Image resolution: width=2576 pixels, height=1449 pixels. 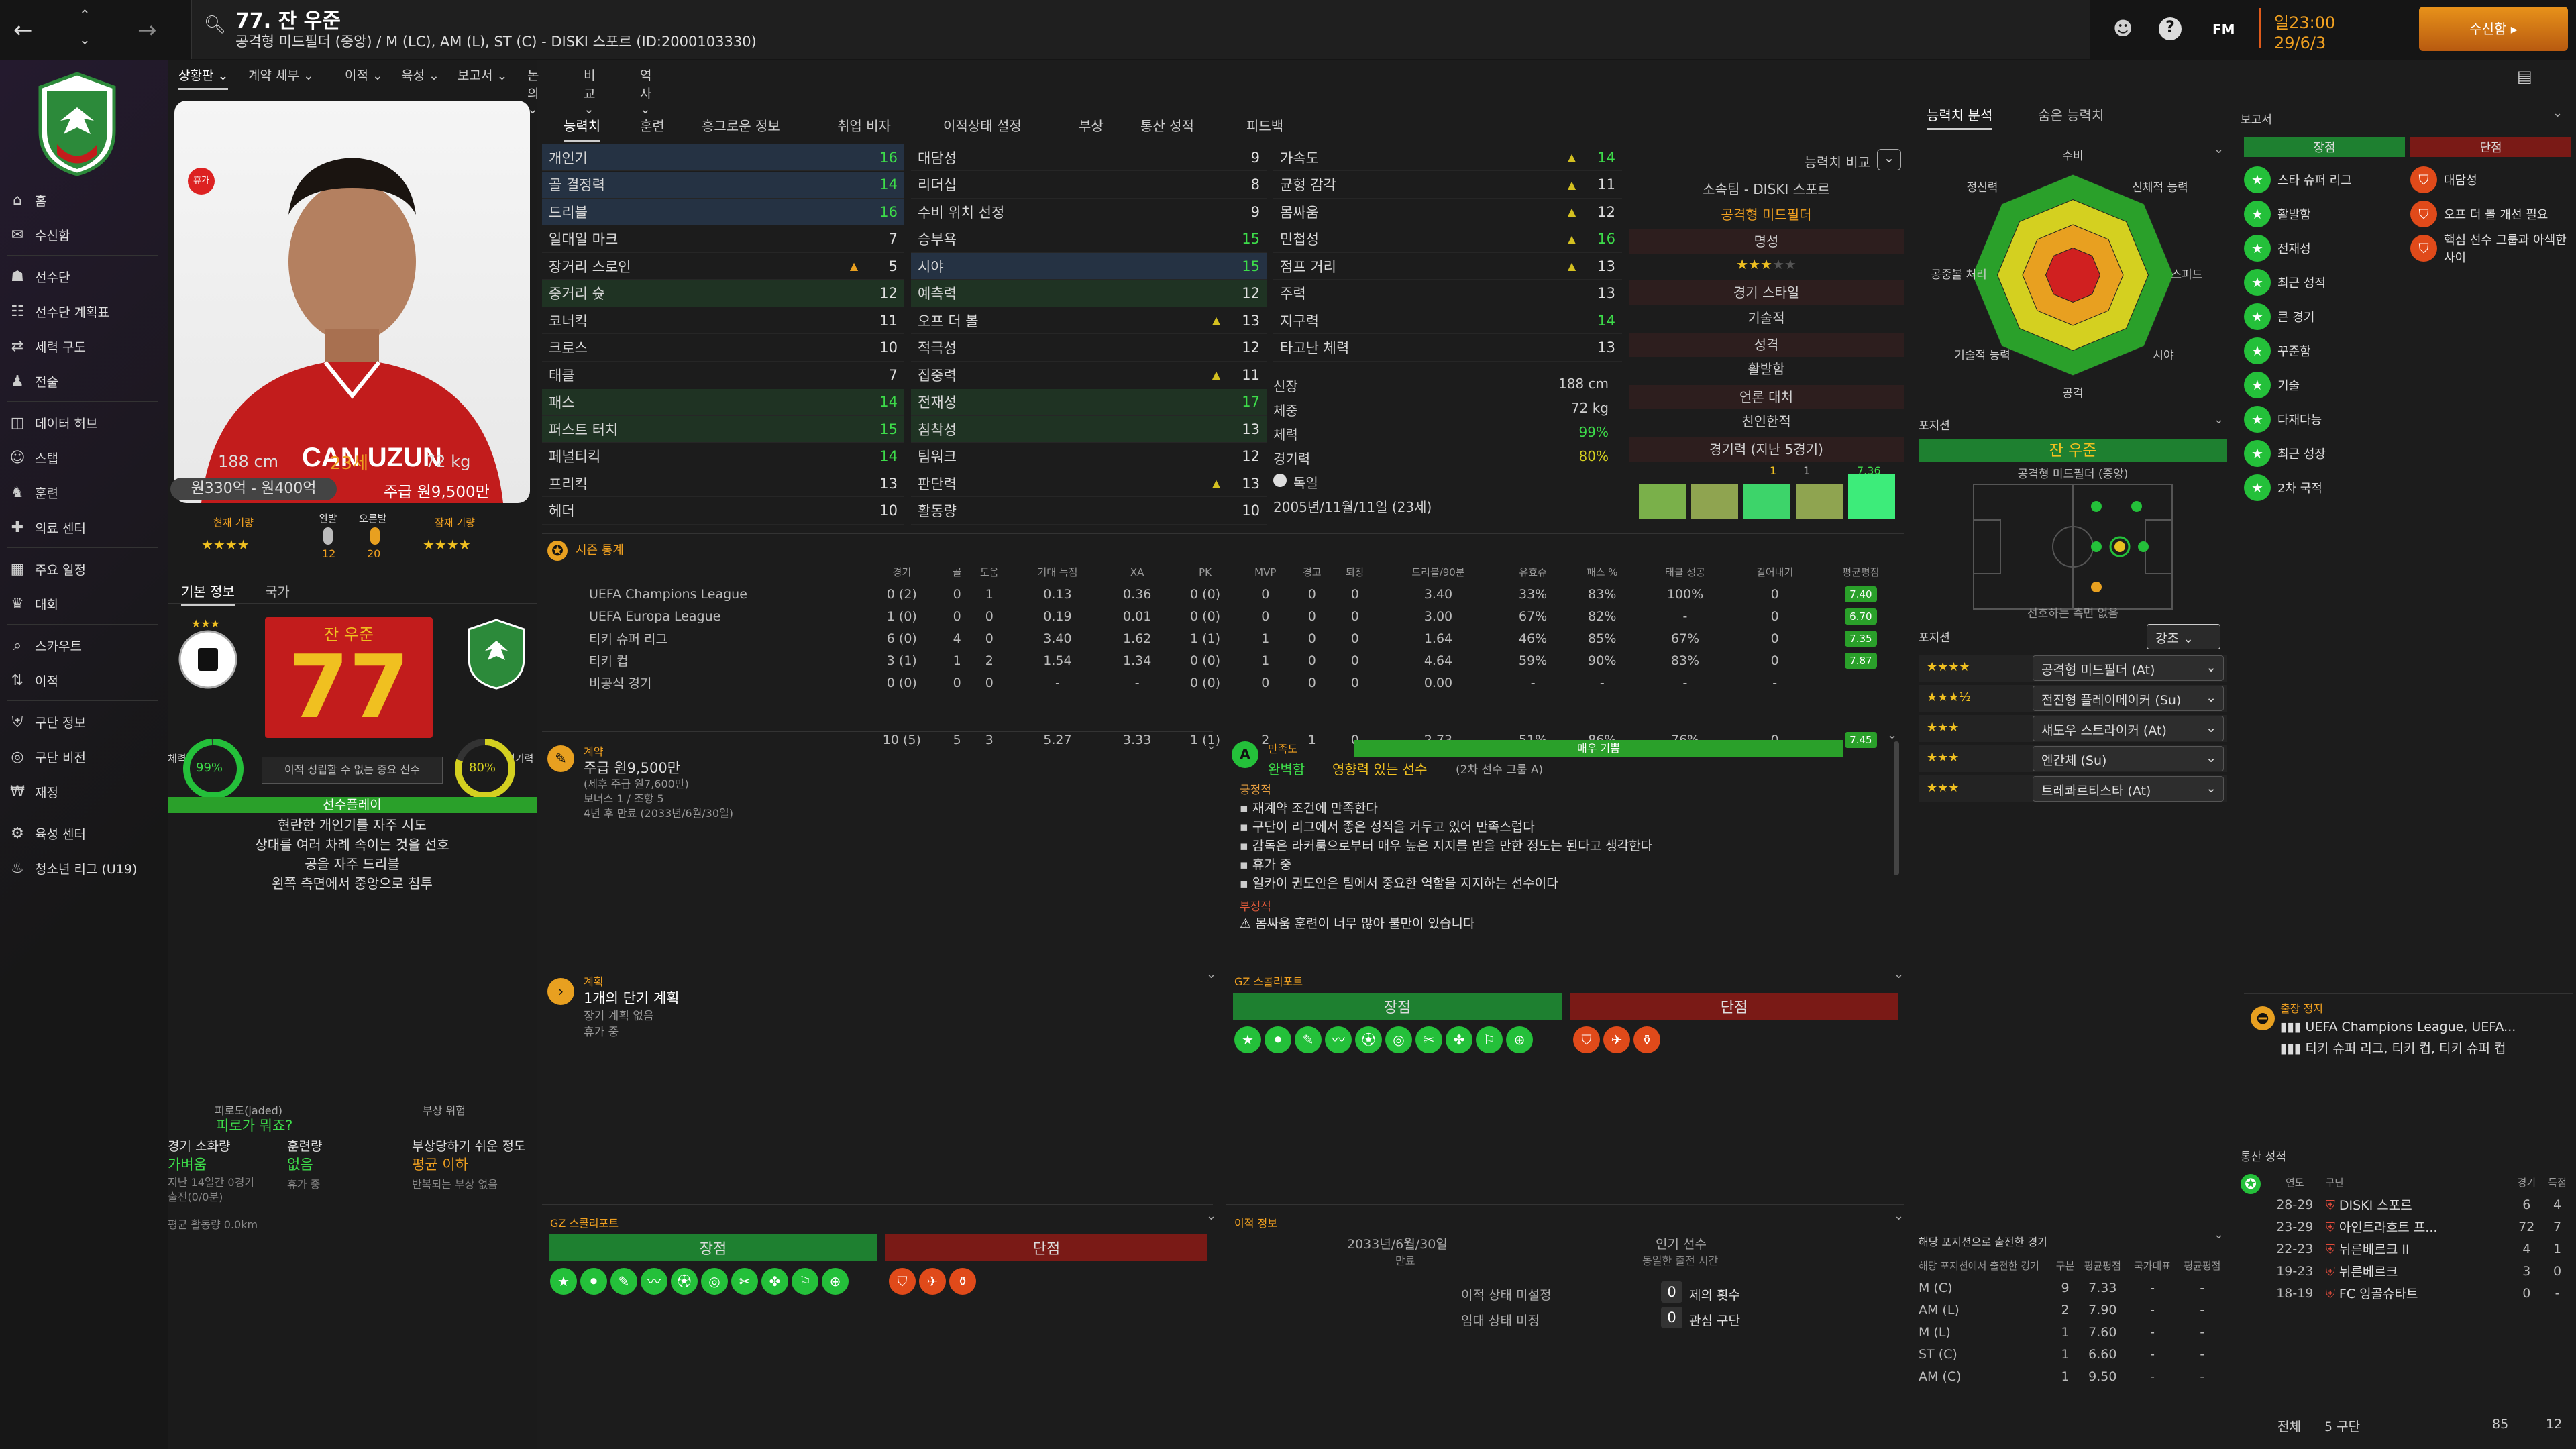 I want to click on subtab-1: 훈련, so click(x=652, y=126).